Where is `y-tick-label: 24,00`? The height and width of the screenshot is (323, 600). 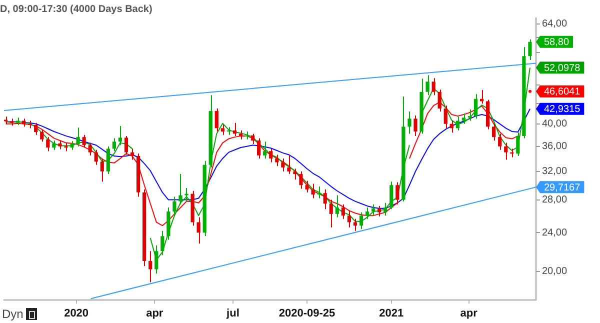
y-tick-label: 24,00 is located at coordinates (555, 232).